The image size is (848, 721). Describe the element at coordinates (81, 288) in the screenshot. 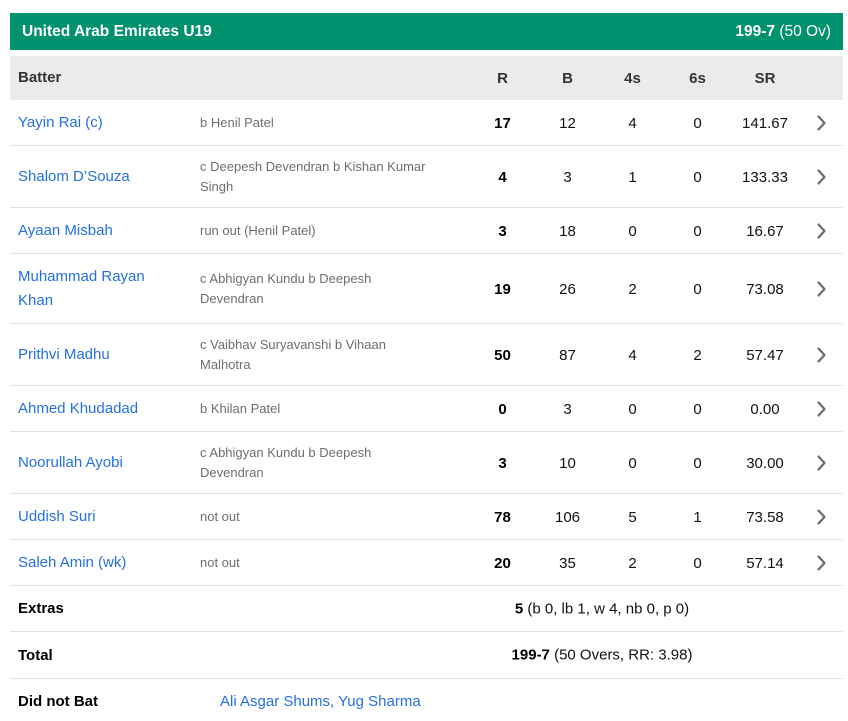

I see `batter-name-link: Muhammad Rayan Khan` at that location.